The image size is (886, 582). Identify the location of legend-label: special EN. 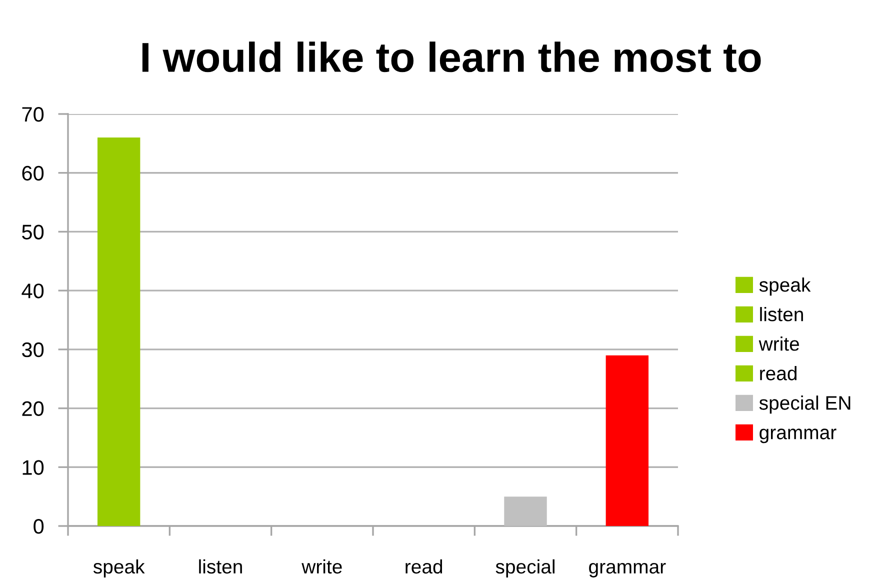
(804, 405).